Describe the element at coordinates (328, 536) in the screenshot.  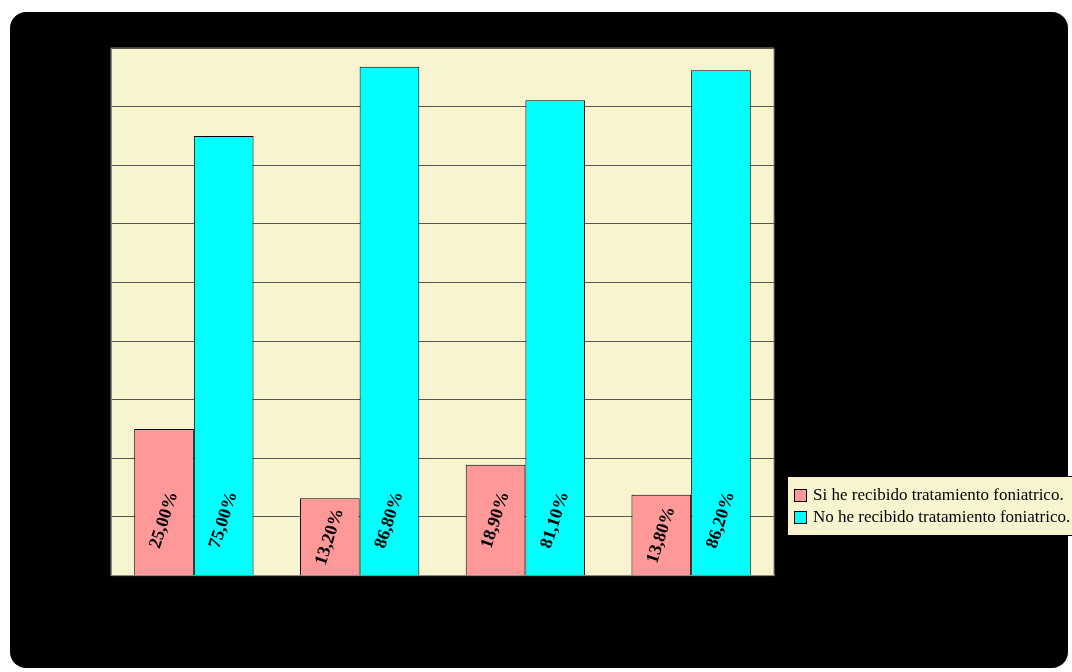
I see `data-label: 13,20%` at that location.